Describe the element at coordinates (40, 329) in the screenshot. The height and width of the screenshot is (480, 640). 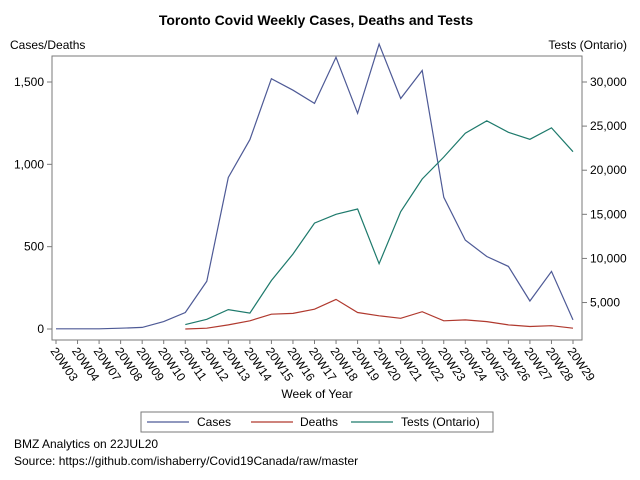
I see `y-left-tick-label: 0` at that location.